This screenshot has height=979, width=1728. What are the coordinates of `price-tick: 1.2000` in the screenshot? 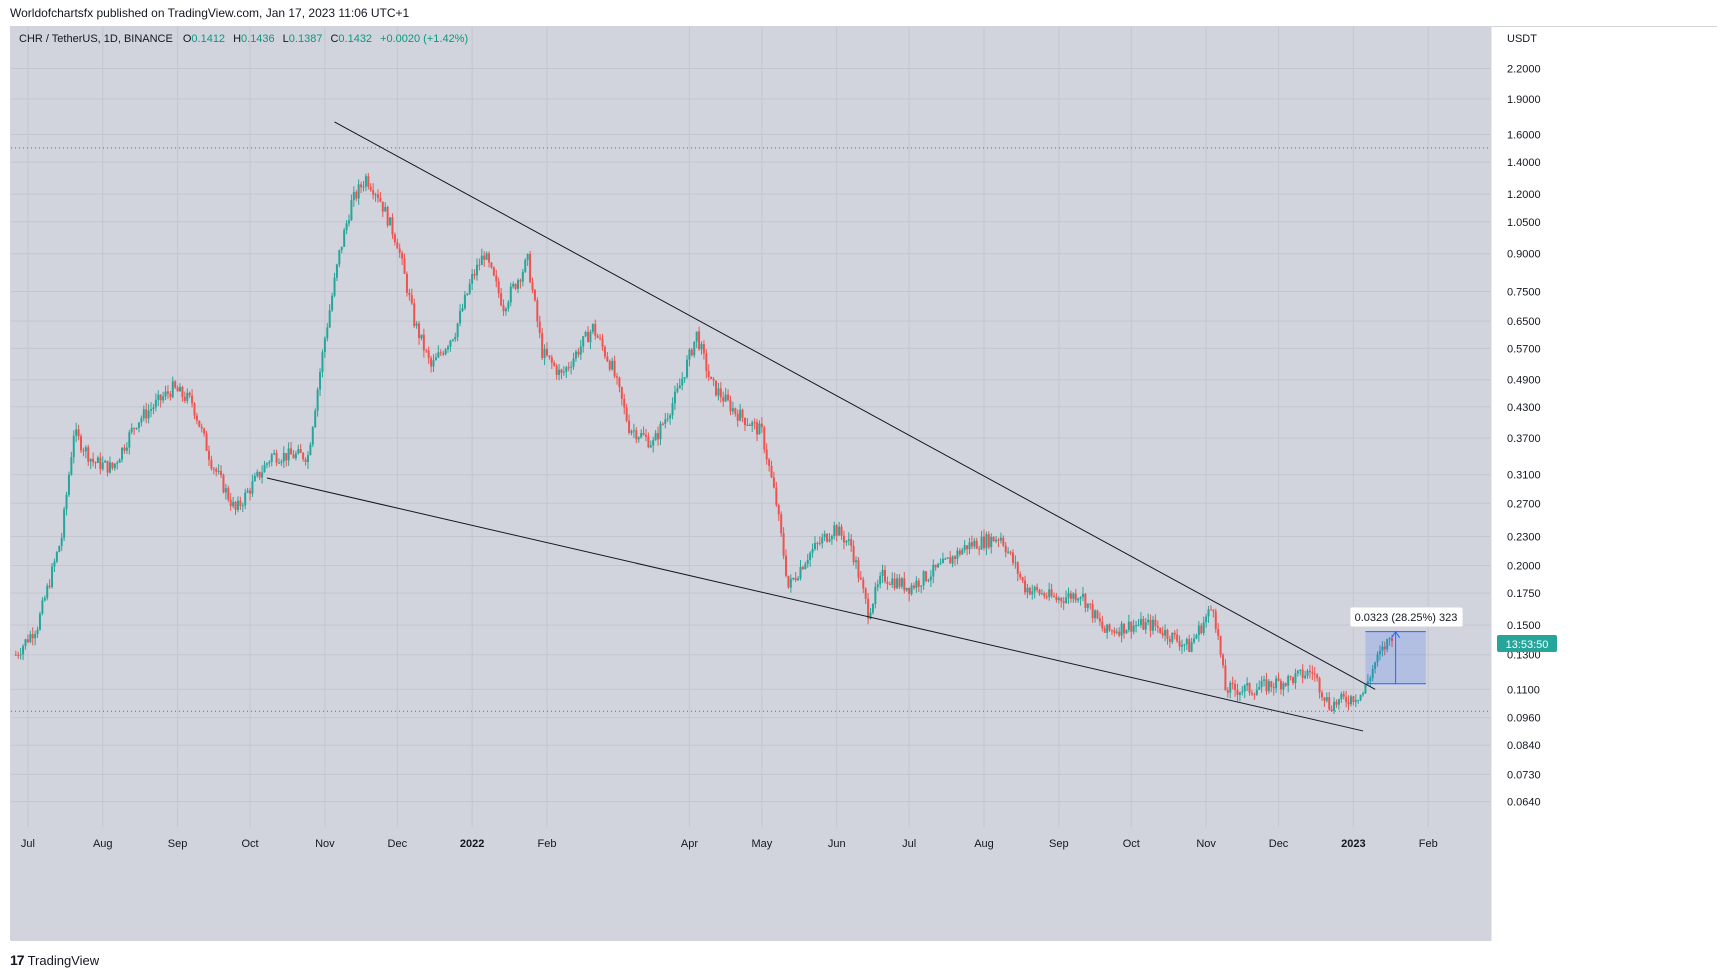 It's located at (1524, 195).